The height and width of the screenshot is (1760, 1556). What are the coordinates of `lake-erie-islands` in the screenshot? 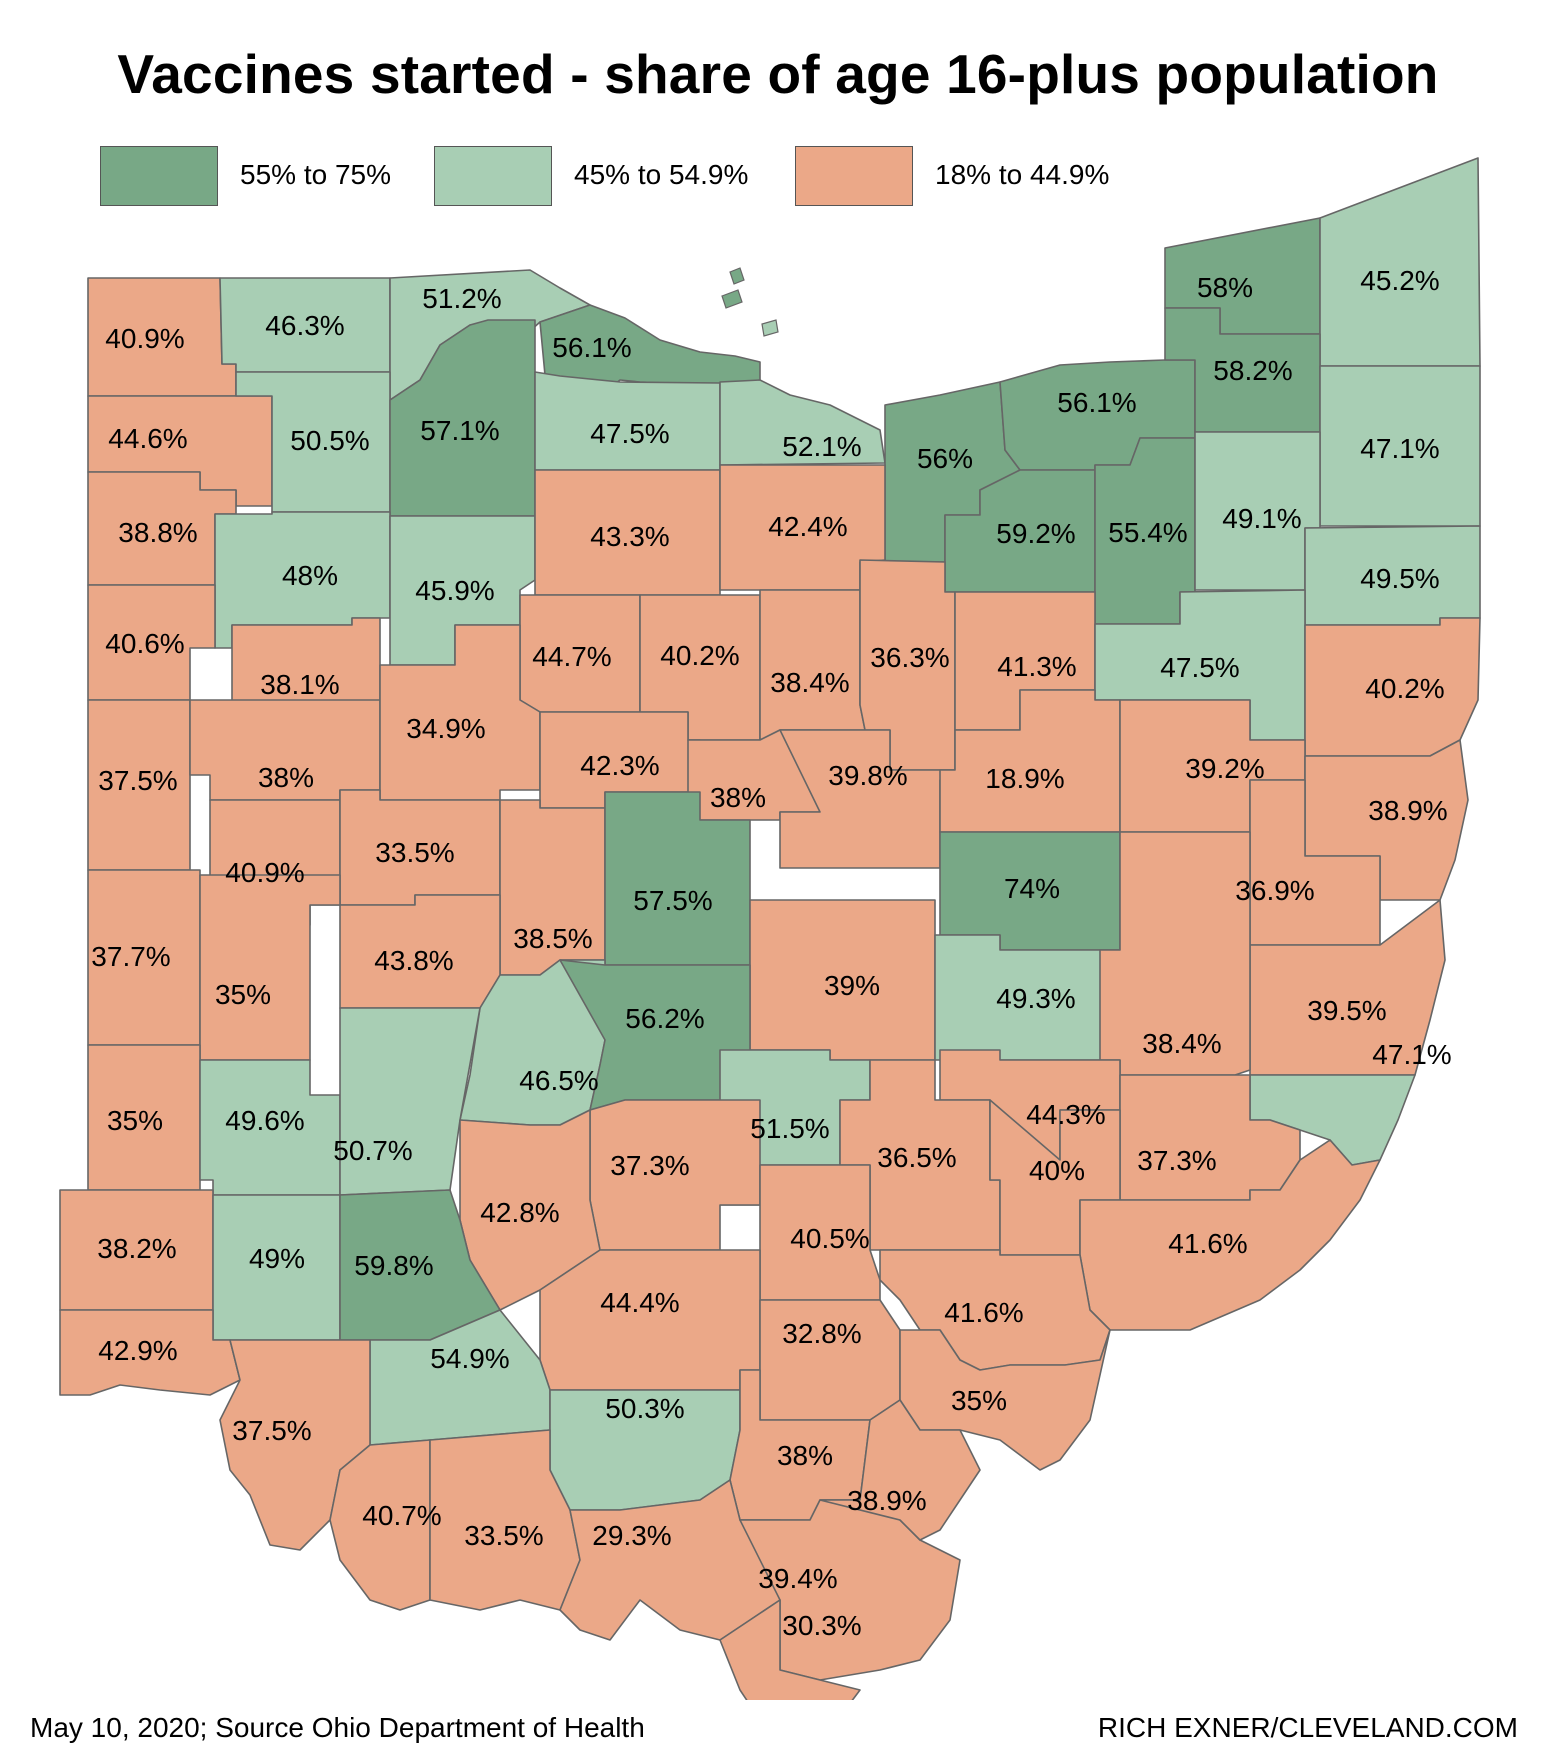 It's located at (750, 302).